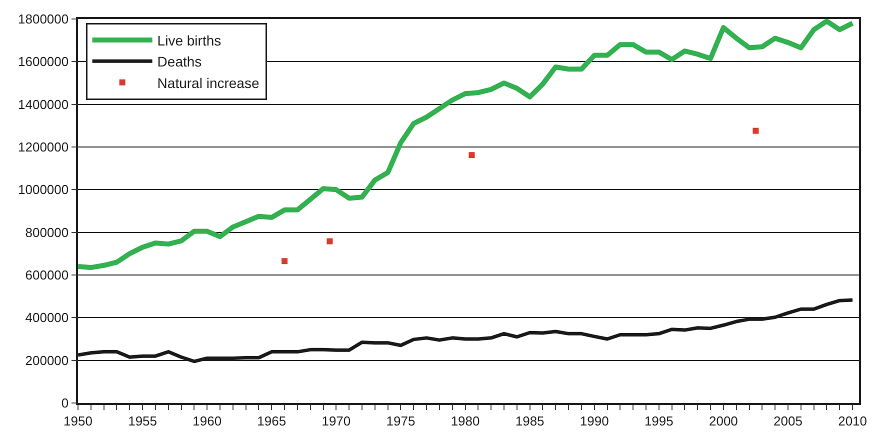  What do you see at coordinates (208, 82) in the screenshot?
I see `legend-label: Natural increase` at bounding box center [208, 82].